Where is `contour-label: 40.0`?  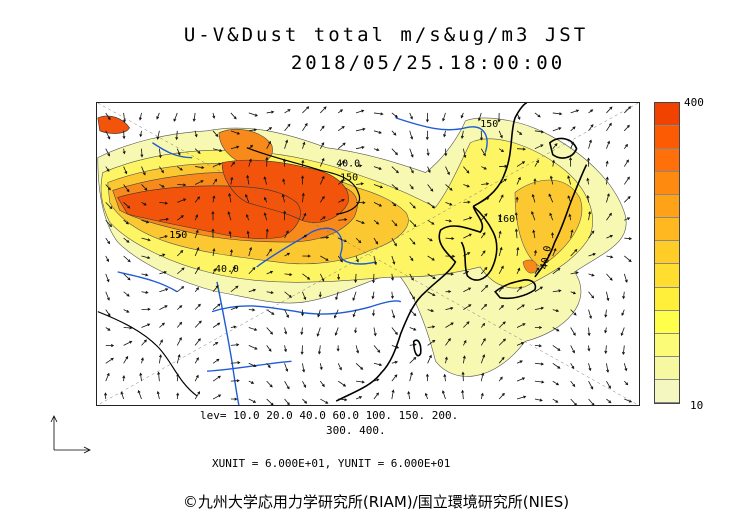
contour-label: 40.0 is located at coordinates (227, 269).